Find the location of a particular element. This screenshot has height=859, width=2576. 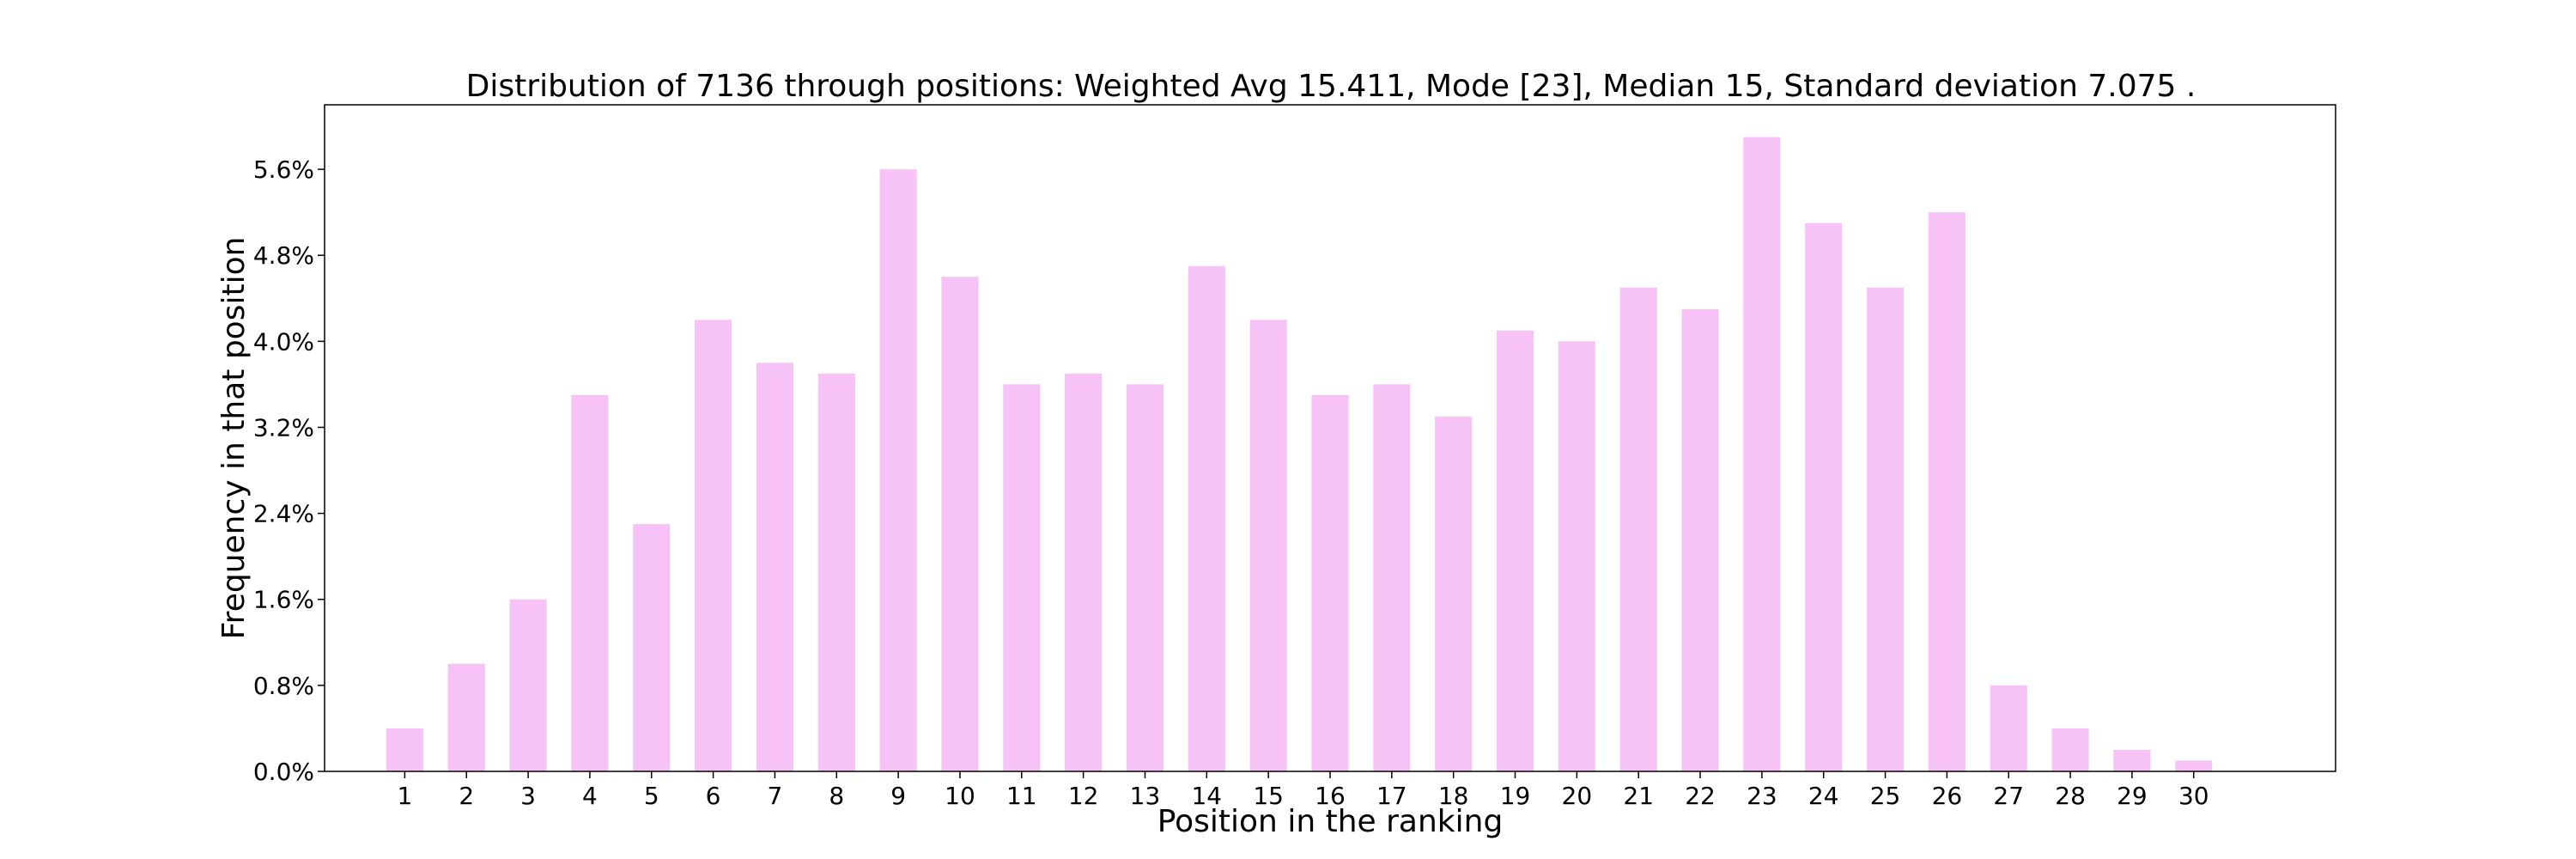

x-tick-label: 6 is located at coordinates (713, 796).